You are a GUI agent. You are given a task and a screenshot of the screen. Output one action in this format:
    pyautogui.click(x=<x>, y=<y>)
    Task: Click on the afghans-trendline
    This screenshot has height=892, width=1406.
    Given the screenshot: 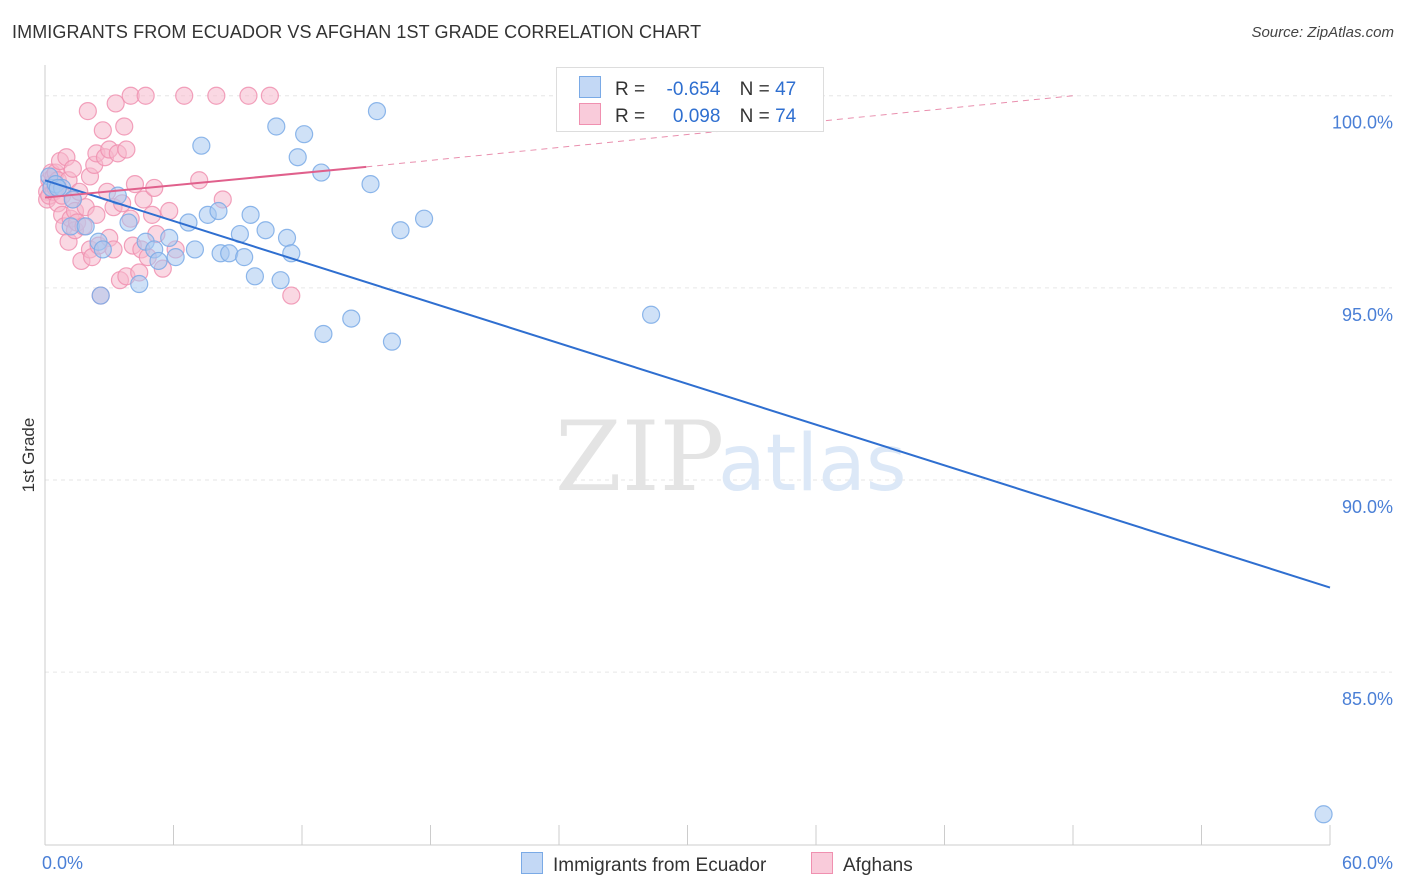 What is the action you would take?
    pyautogui.click(x=205, y=182)
    